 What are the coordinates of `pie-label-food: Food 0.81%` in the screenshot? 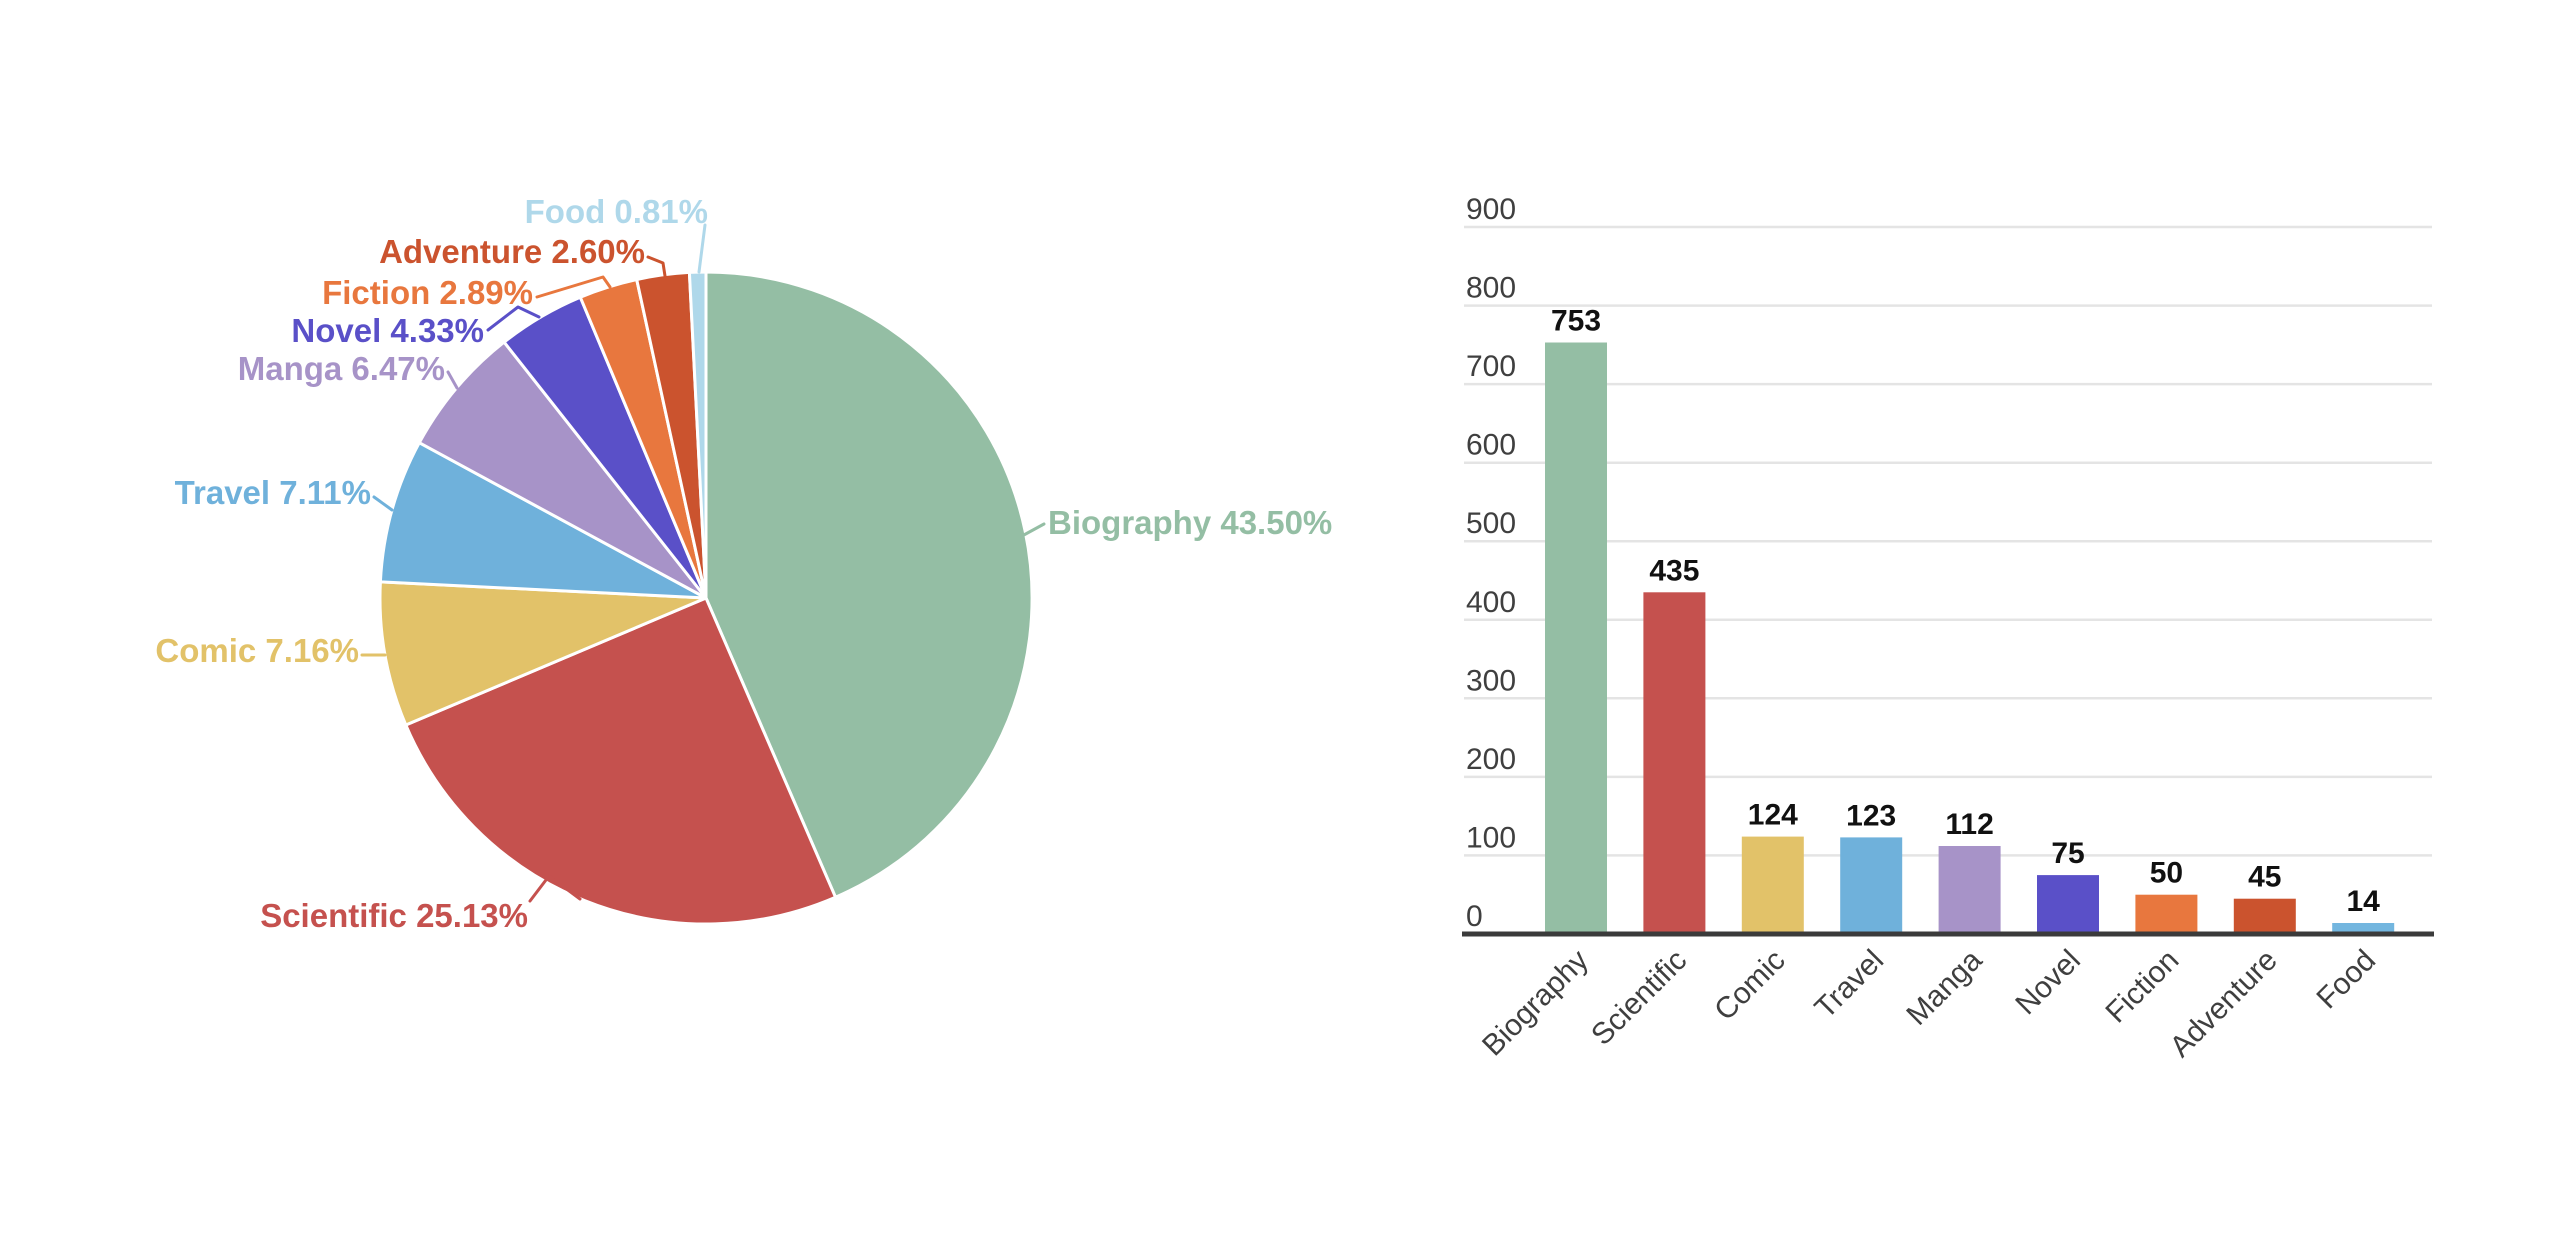 It's located at (616, 211).